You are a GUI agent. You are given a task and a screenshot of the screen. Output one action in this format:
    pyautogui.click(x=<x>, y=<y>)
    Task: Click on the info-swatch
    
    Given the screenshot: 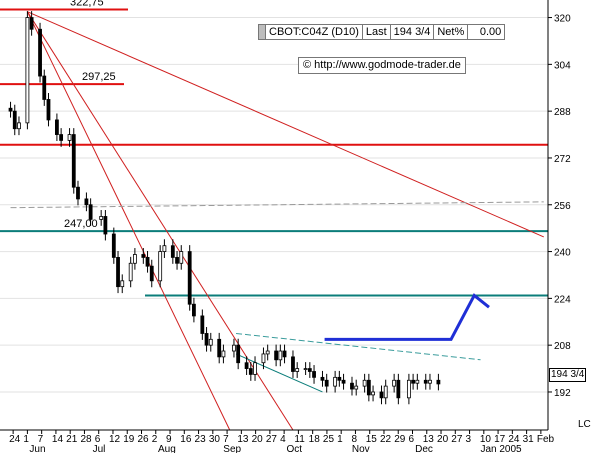 What is the action you would take?
    pyautogui.click(x=262, y=32)
    